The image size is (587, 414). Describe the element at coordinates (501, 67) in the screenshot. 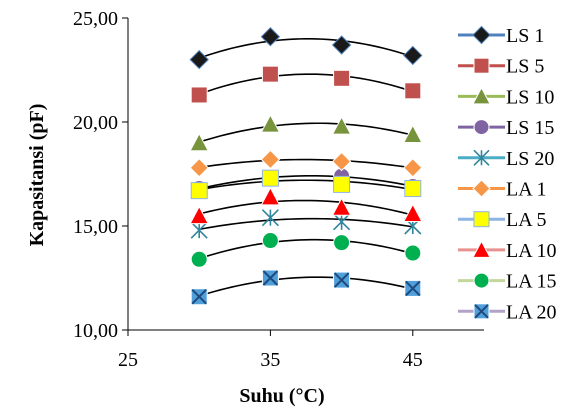

I see `legend-item: LS 5` at that location.